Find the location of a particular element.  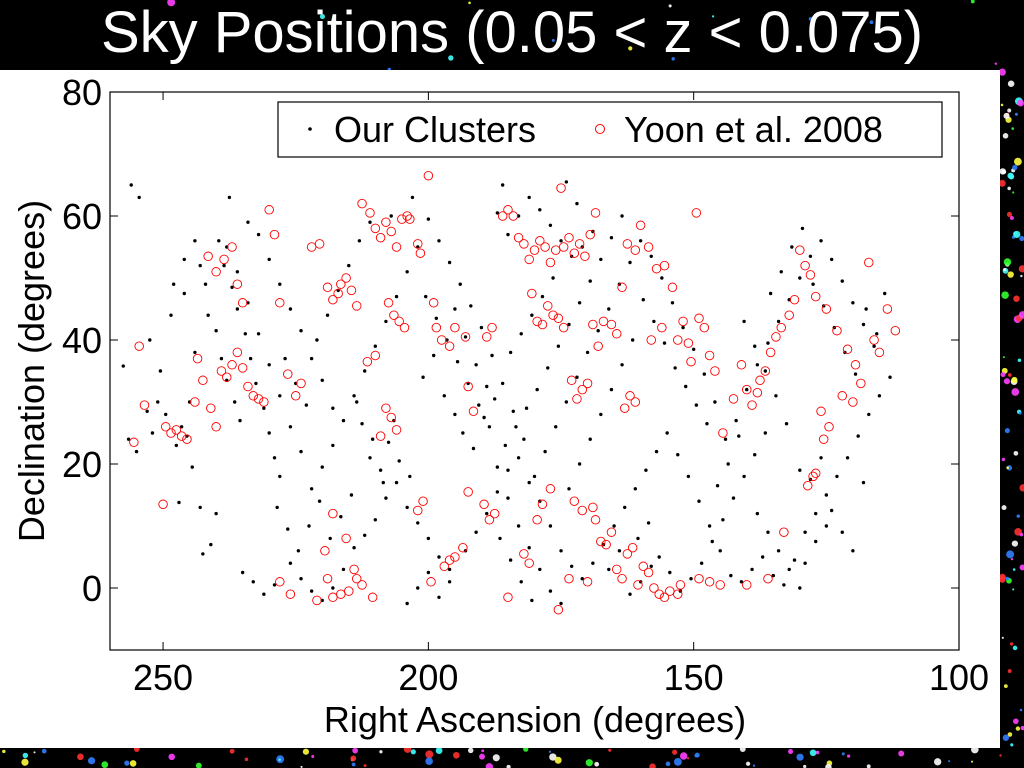

x-tick-label: 100 is located at coordinates (959, 677).